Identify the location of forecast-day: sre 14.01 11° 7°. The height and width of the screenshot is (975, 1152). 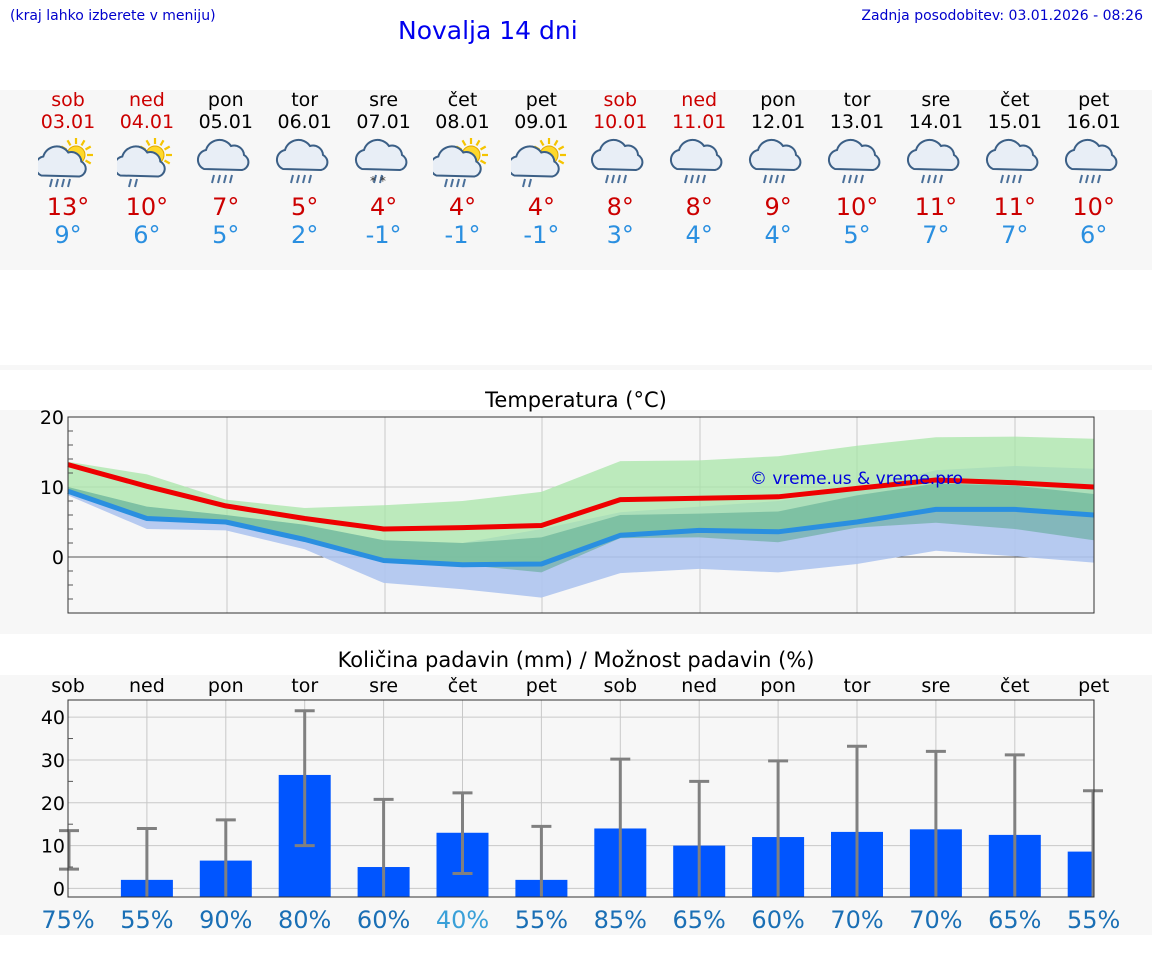
(936, 169).